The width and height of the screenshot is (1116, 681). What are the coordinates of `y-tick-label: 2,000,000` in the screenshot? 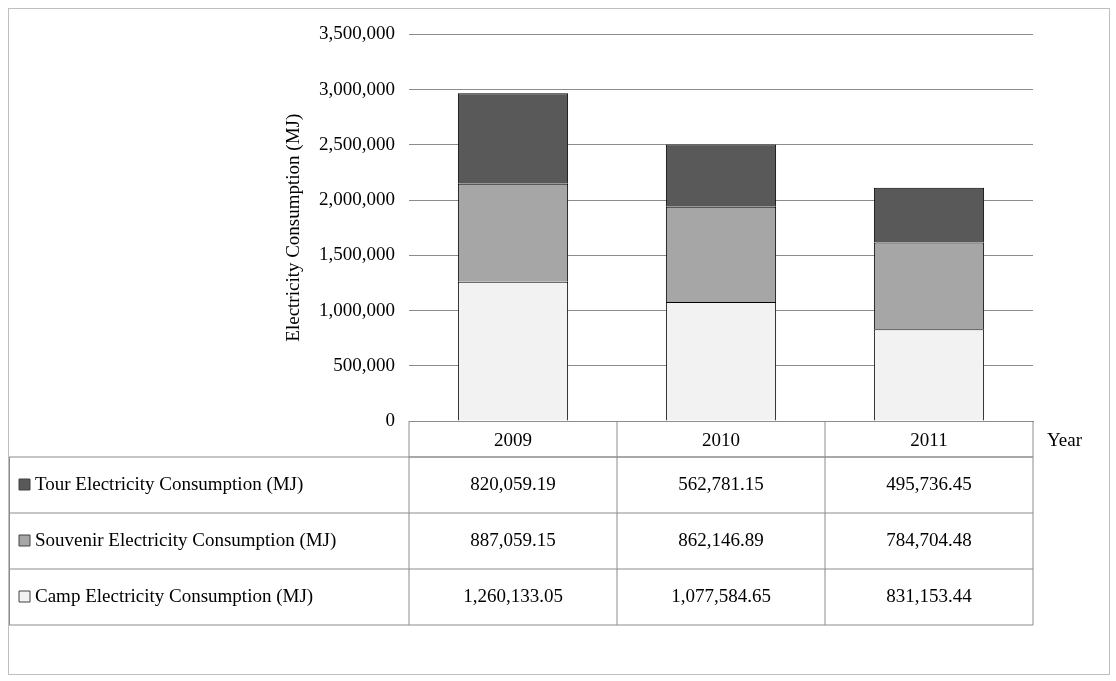 It's located at (357, 199).